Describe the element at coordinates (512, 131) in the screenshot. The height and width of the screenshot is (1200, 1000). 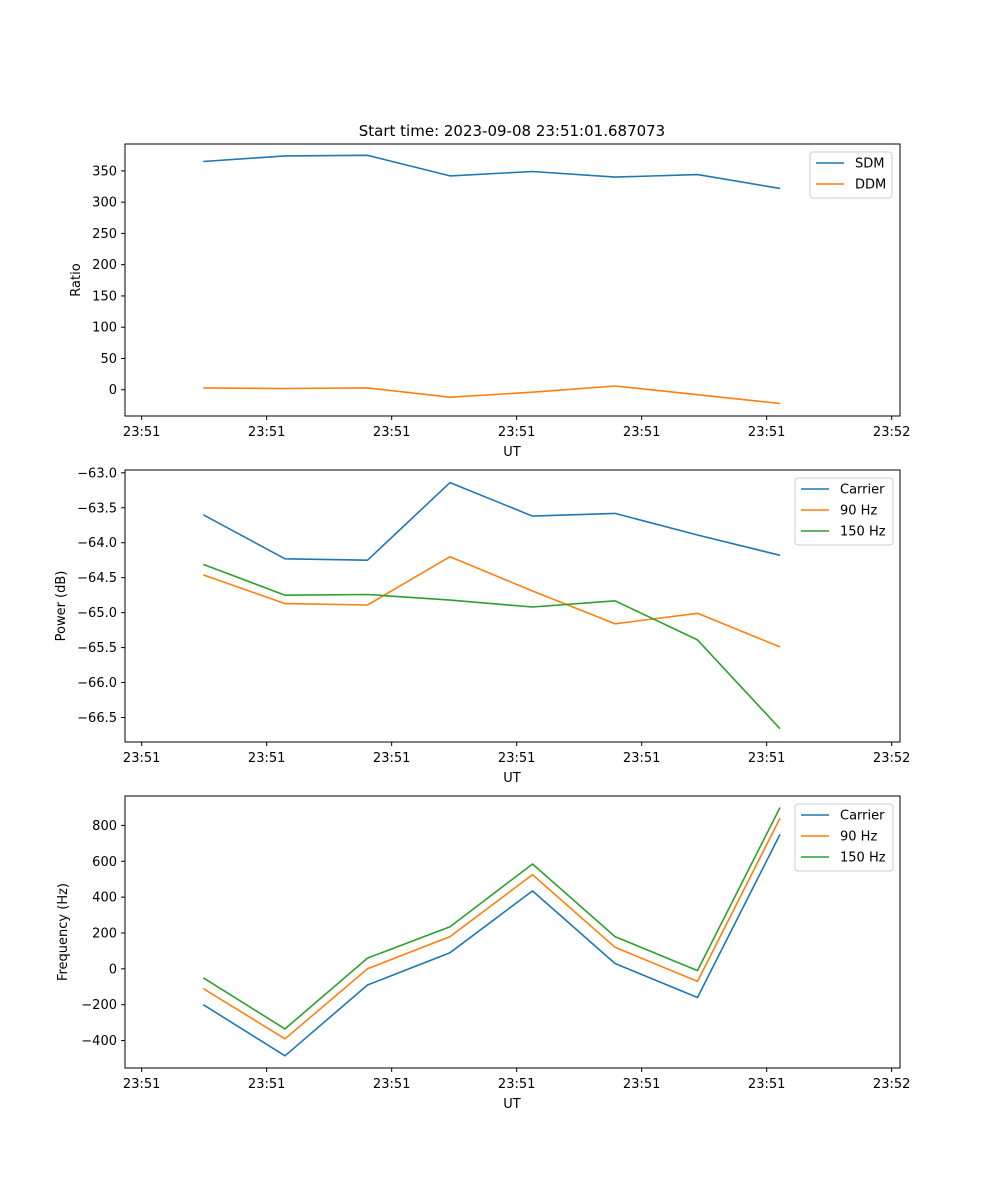
I see `chart-title: Start time: 2023-09-08 23:51:01.687073` at that location.